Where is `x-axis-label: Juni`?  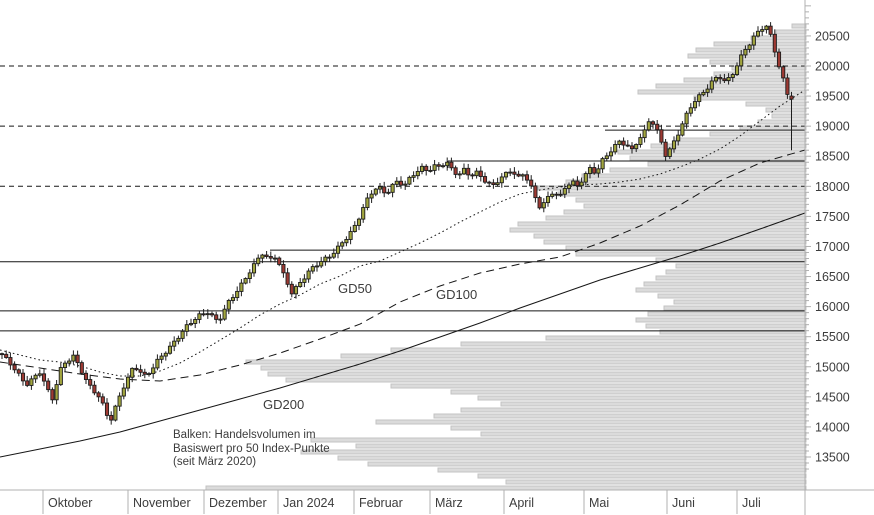
x-axis-label: Juni is located at coordinates (683, 503).